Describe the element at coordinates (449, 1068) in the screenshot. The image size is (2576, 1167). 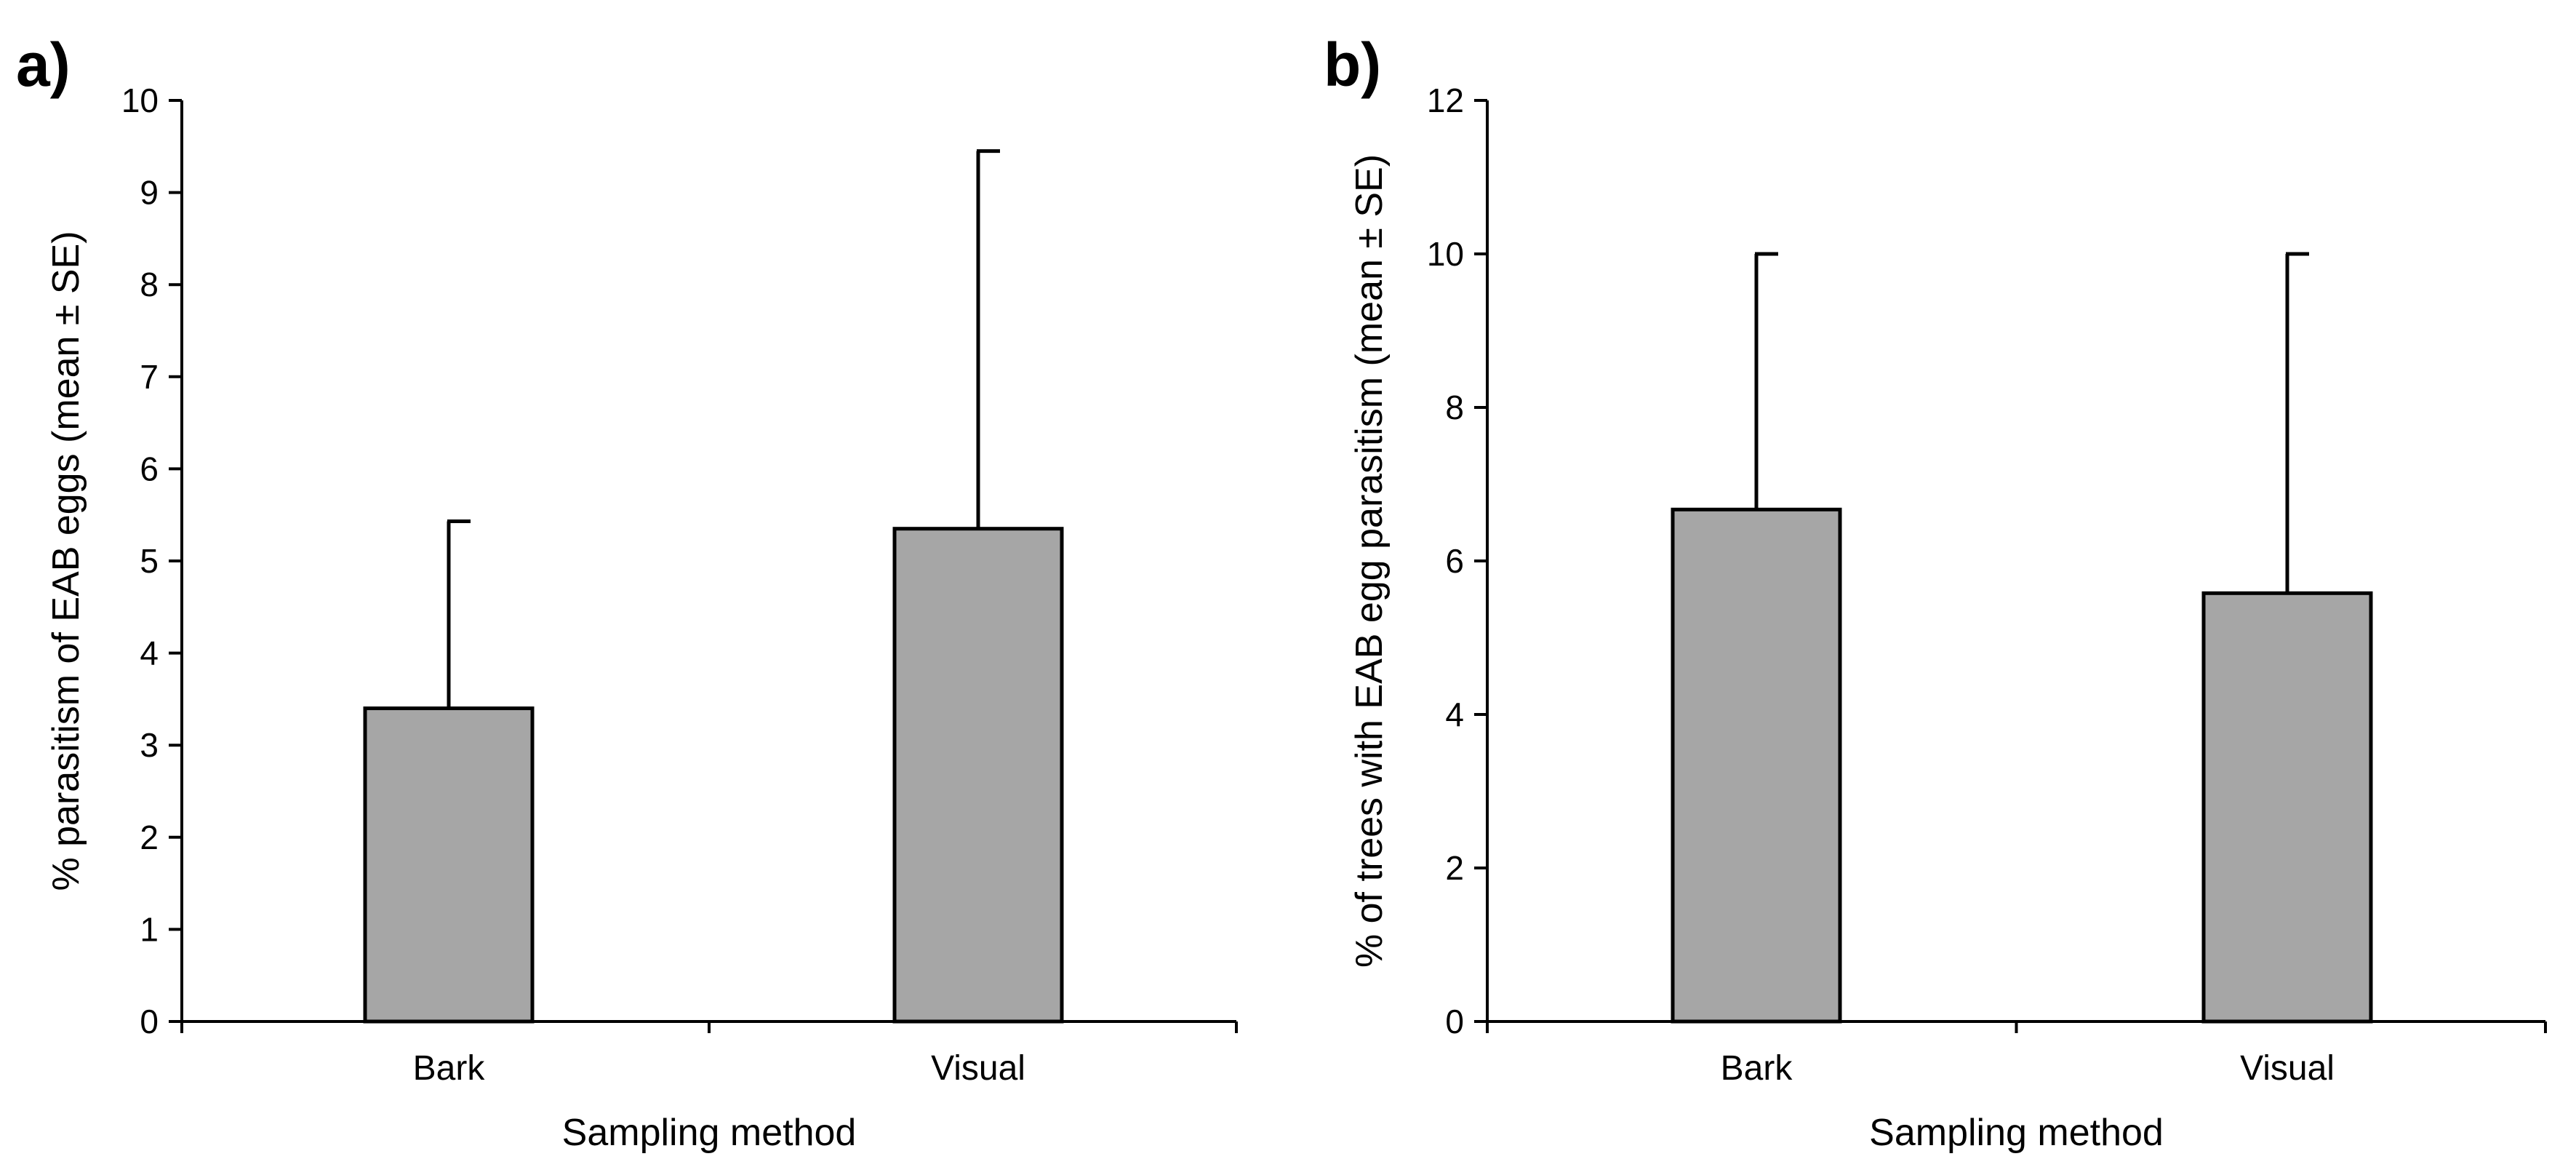
I see `a-category-label-bark: Bark` at that location.